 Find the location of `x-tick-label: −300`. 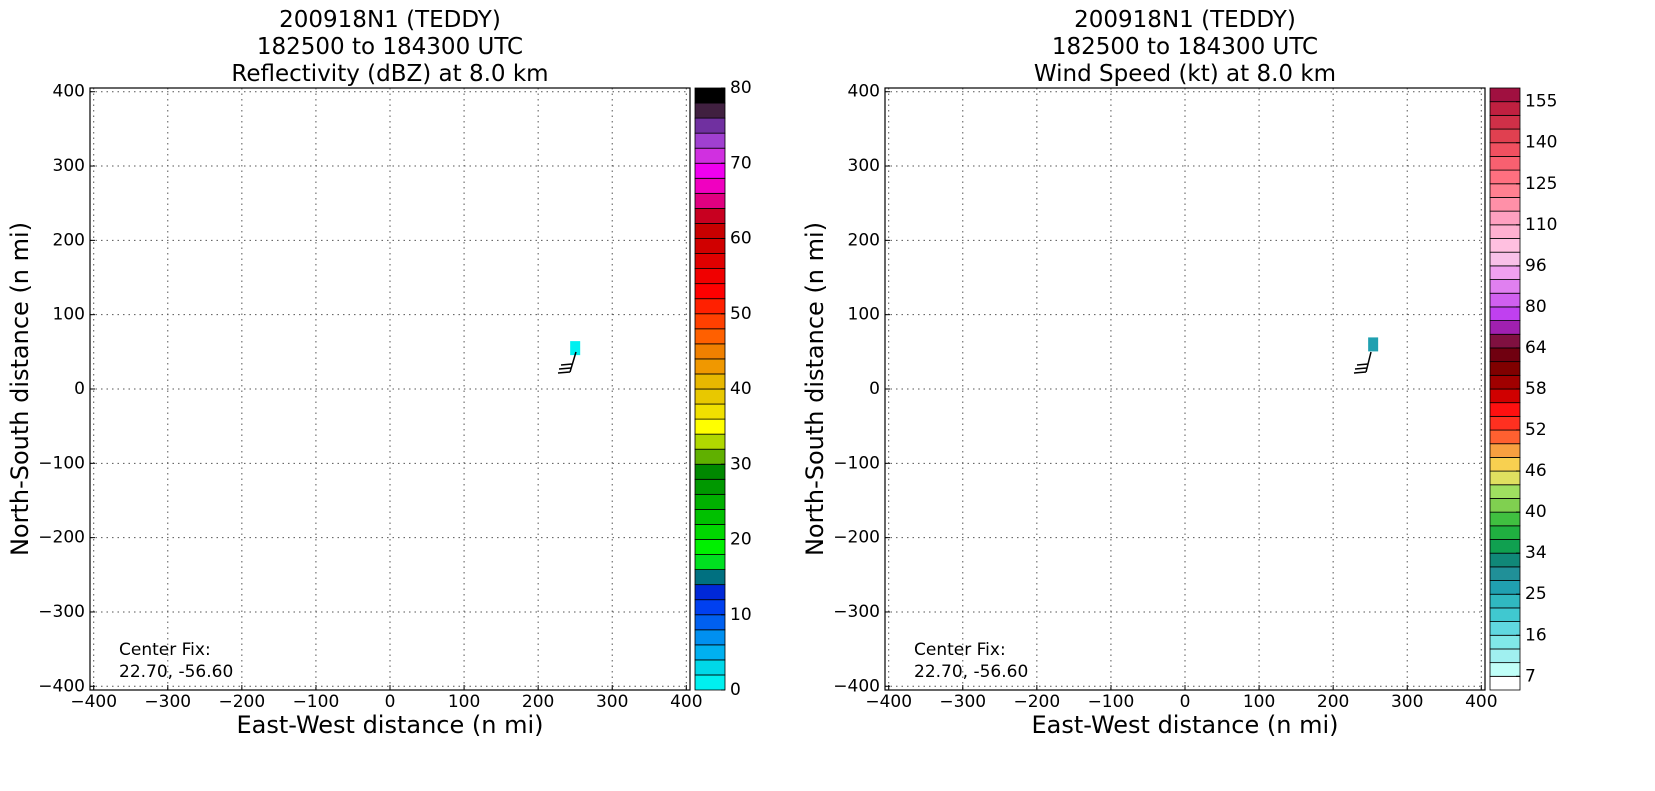

x-tick-label: −300 is located at coordinates (167, 702).